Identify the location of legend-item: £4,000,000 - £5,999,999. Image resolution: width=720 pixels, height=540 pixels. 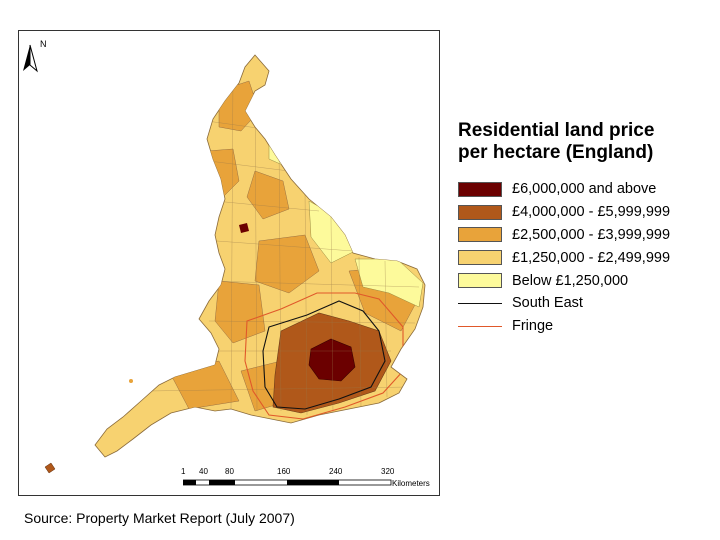
(583, 212).